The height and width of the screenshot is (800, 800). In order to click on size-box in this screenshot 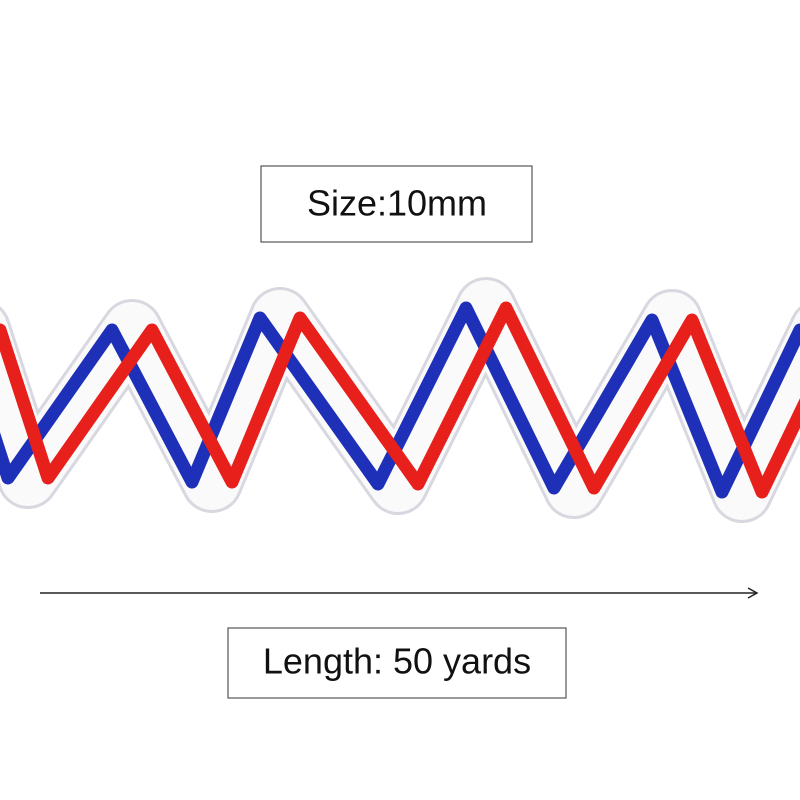, I will do `click(396, 204)`.